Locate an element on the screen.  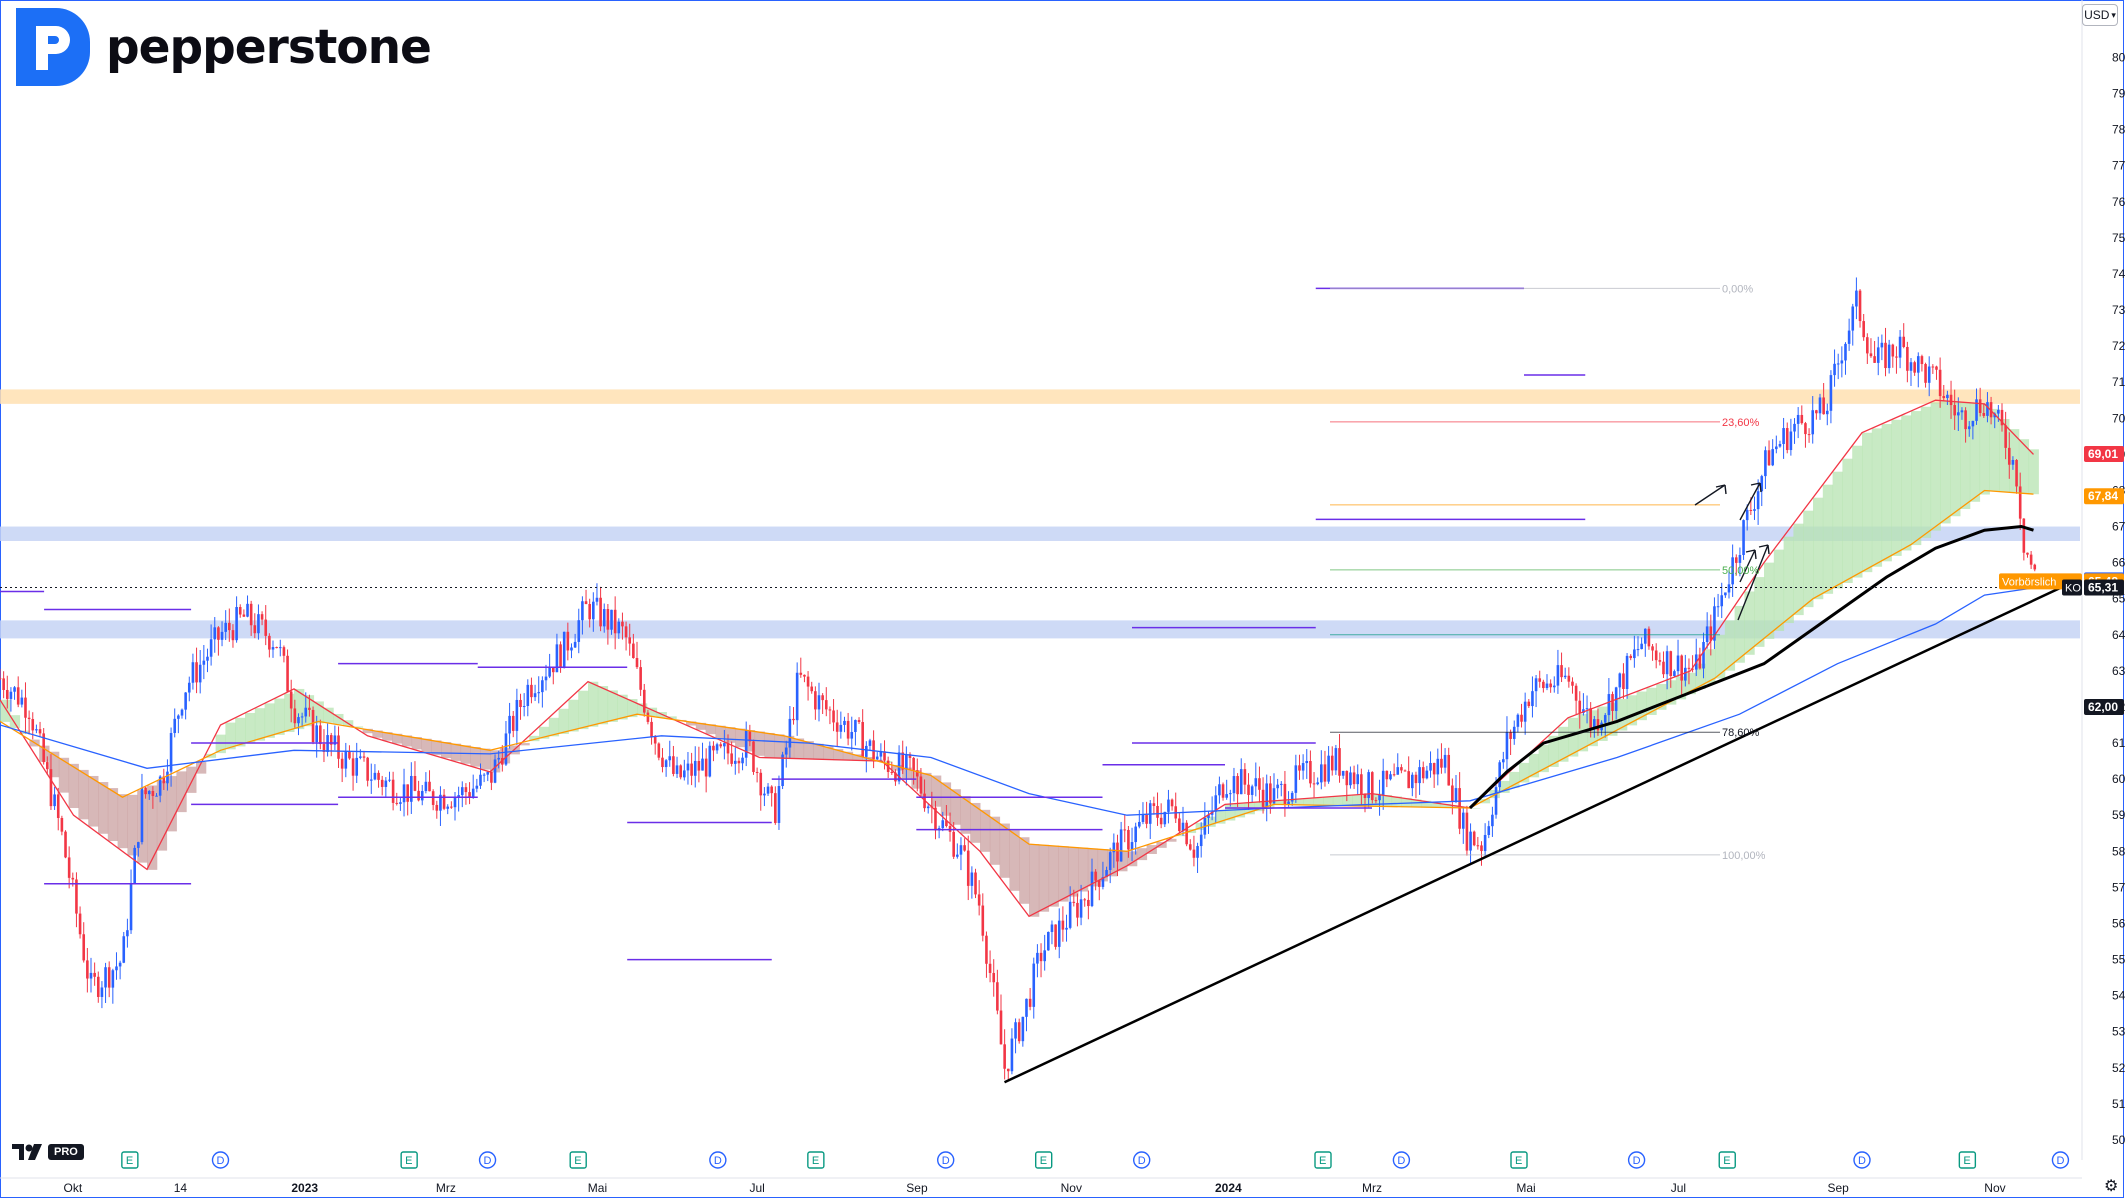
price-axis-tick: 67,00 is located at coordinates (2119, 527).